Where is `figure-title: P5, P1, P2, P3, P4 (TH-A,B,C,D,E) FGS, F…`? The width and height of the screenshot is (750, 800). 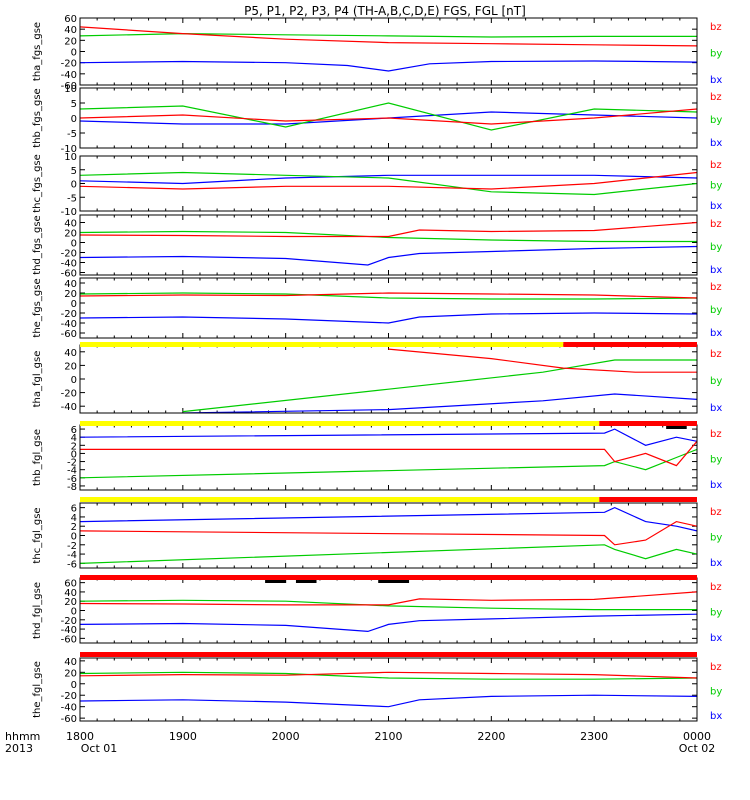 figure-title: P5, P1, P2, P3, P4 (TH-A,B,C,D,E) FGS, F… is located at coordinates (385, 11).